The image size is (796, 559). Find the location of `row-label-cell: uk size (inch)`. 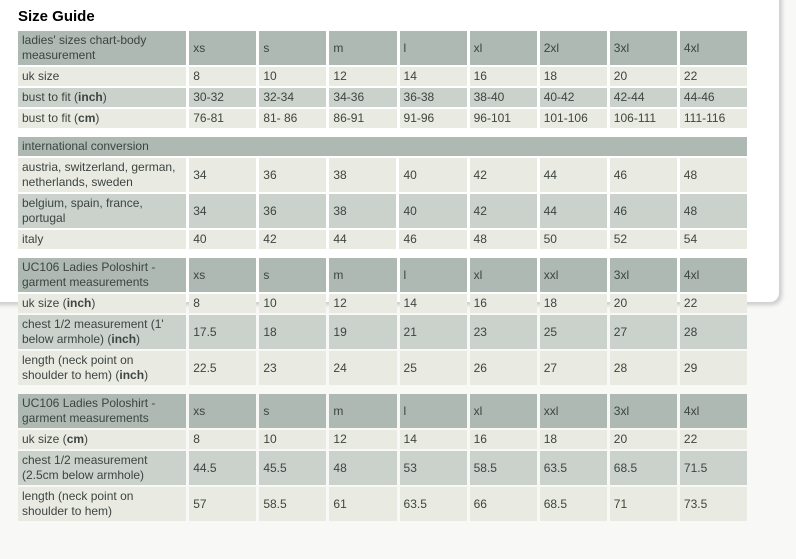

row-label-cell: uk size (inch) is located at coordinates (102, 303).